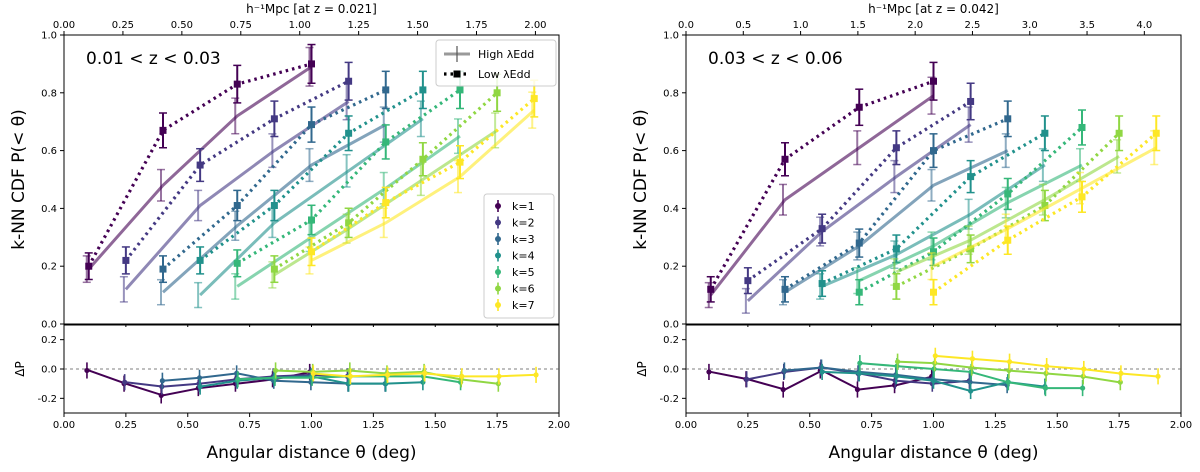 The width and height of the screenshot is (1200, 472). I want to click on top-tick-label: 0.00, so click(64, 25).